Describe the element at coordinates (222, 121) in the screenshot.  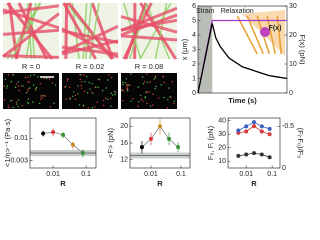
I see `y-tick-label: 40` at that location.